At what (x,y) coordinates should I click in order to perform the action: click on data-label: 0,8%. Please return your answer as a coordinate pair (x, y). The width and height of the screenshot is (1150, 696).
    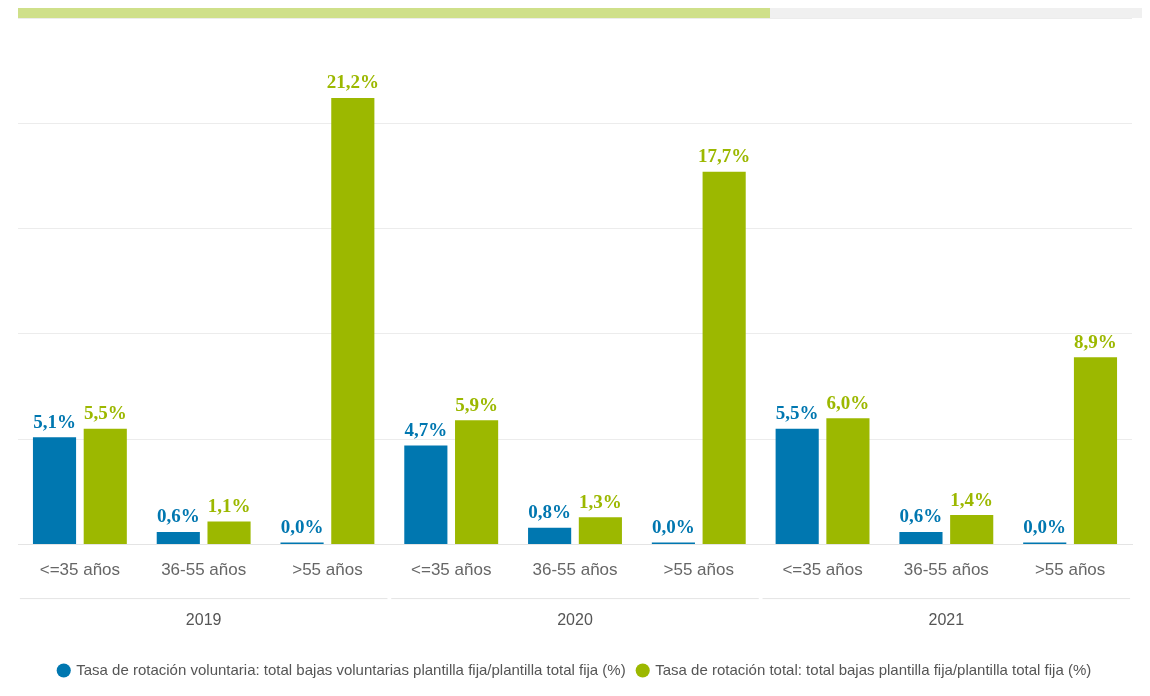
    Looking at the image, I should click on (549, 512).